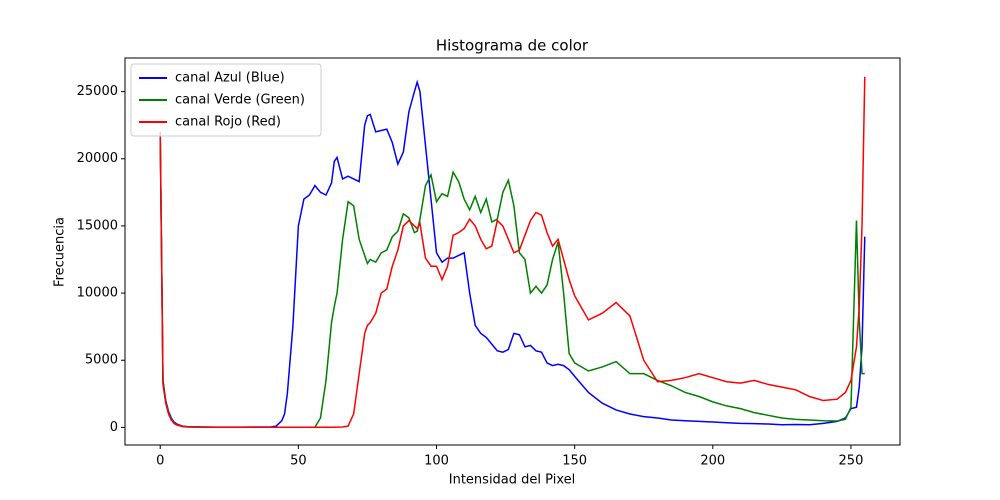 This screenshot has height=500, width=1000. I want to click on x-tick-label: 150, so click(574, 461).